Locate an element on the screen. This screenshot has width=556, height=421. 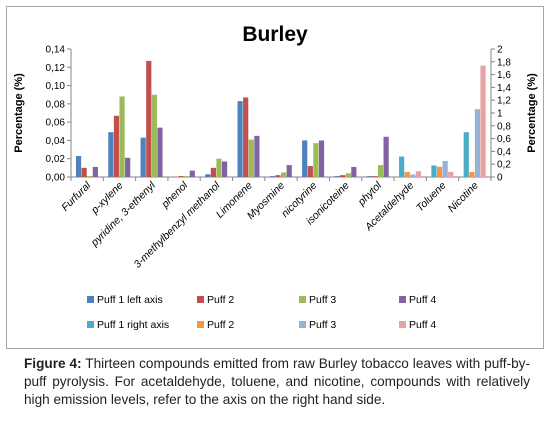
y-left-tick-label: 0,14 is located at coordinates (56, 50).